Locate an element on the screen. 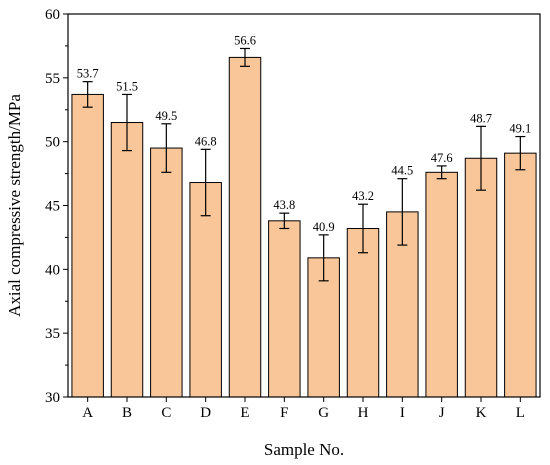 This screenshot has height=465, width=550. data-label-B: 51.5 is located at coordinates (127, 86).